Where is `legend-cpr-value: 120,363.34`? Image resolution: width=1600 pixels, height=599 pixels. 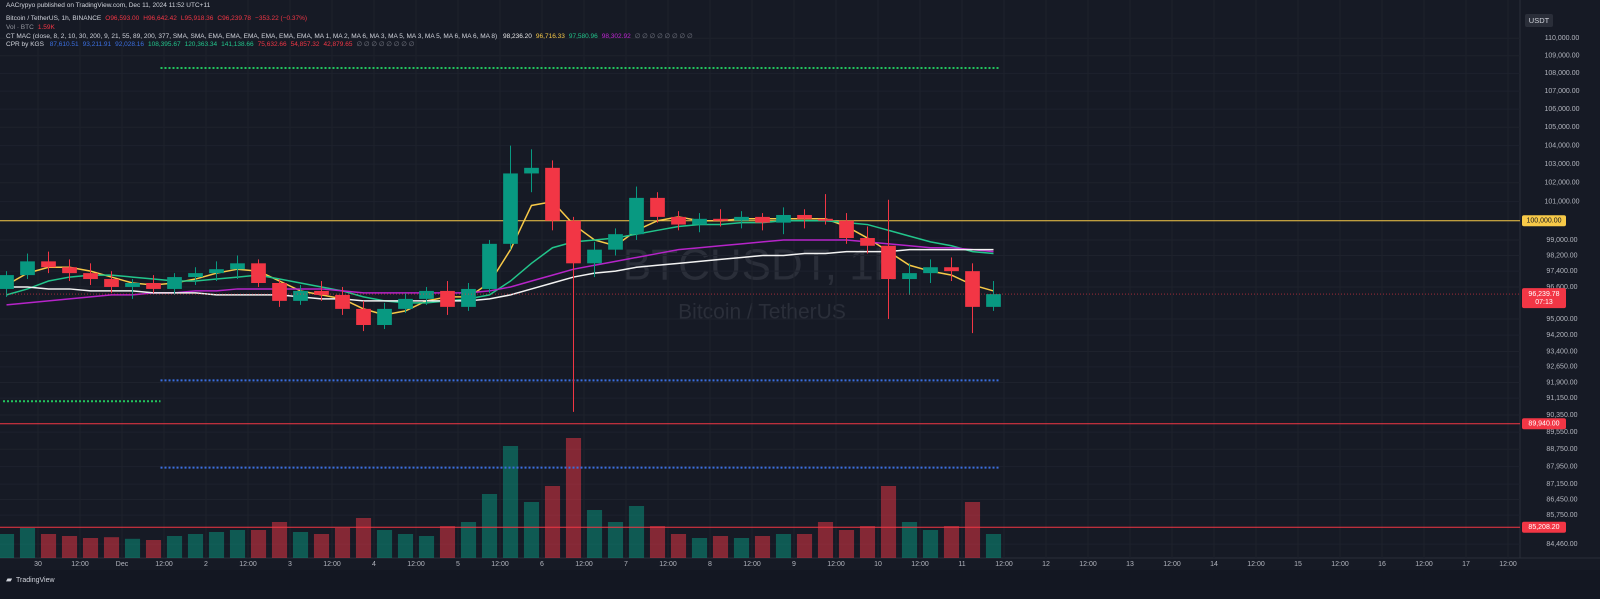 legend-cpr-value: 120,363.34 is located at coordinates (201, 44).